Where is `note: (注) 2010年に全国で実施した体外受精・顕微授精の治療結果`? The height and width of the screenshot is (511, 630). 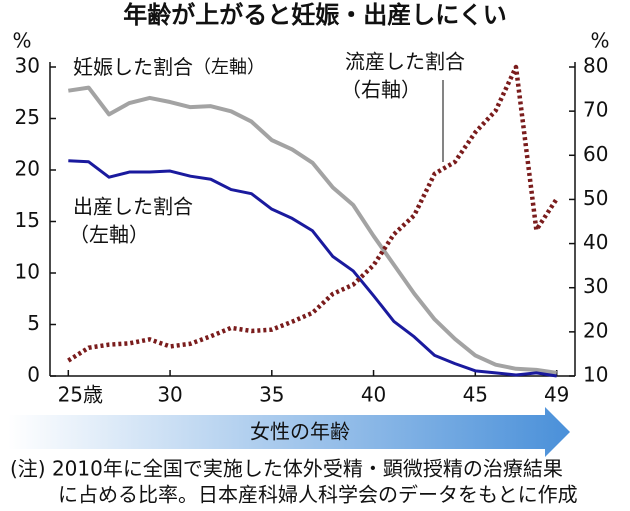 note: (注) 2010年に全国で実施した体外受精・顕微授精の治療結果 is located at coordinates (286, 469).